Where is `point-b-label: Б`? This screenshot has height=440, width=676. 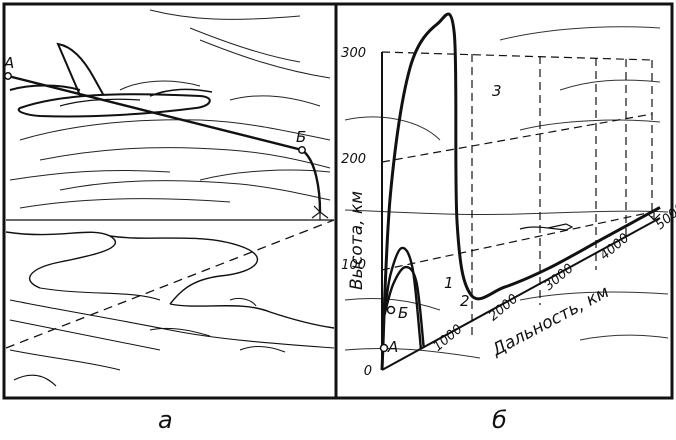 point-b-label: Б is located at coordinates (403, 313).